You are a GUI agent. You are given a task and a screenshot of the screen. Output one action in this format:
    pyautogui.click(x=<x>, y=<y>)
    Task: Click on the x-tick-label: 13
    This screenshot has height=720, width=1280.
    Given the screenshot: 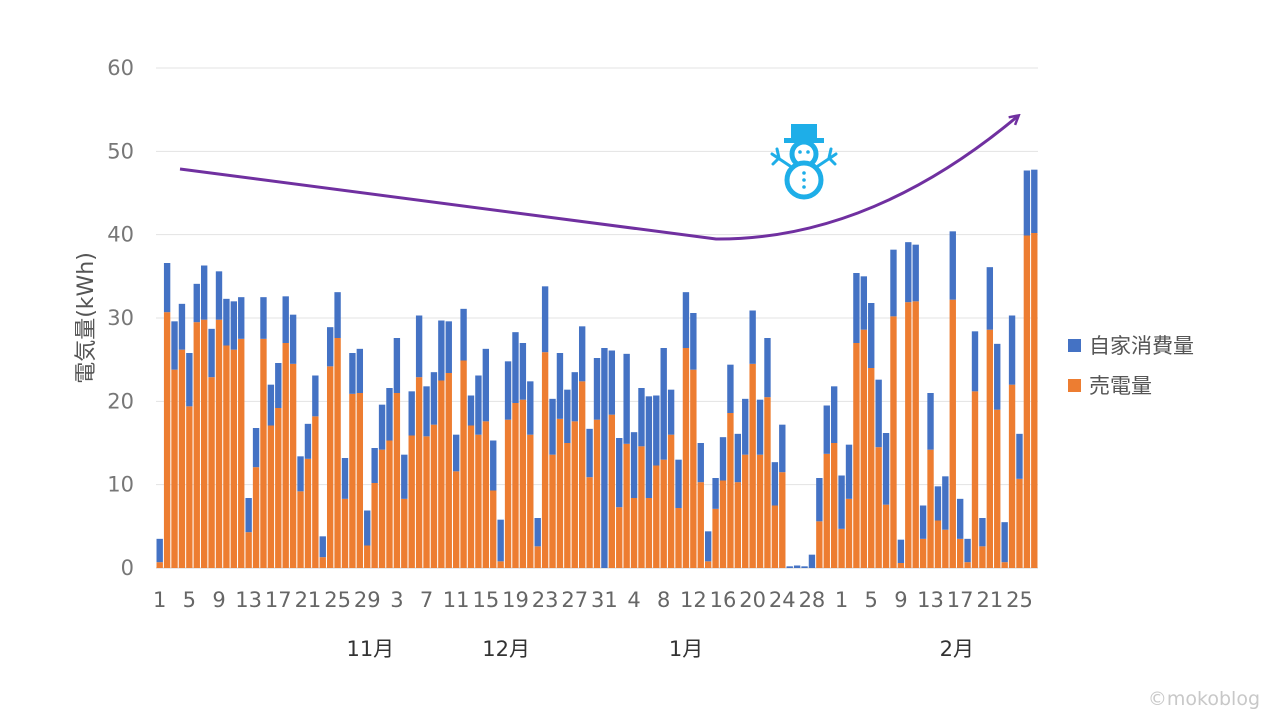 What is the action you would take?
    pyautogui.click(x=248, y=600)
    